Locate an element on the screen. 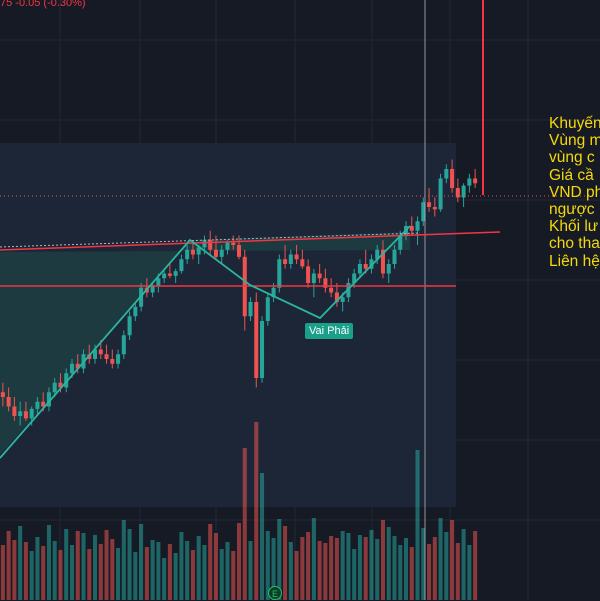  note-line: vùng c is located at coordinates (572, 158).